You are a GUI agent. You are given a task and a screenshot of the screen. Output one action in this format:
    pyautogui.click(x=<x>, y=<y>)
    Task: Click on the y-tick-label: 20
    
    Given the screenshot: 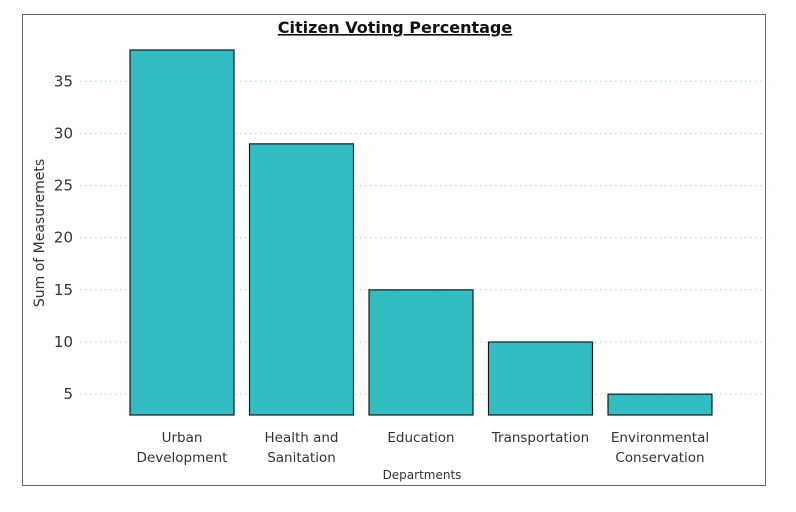 What is the action you would take?
    pyautogui.click(x=63, y=238)
    